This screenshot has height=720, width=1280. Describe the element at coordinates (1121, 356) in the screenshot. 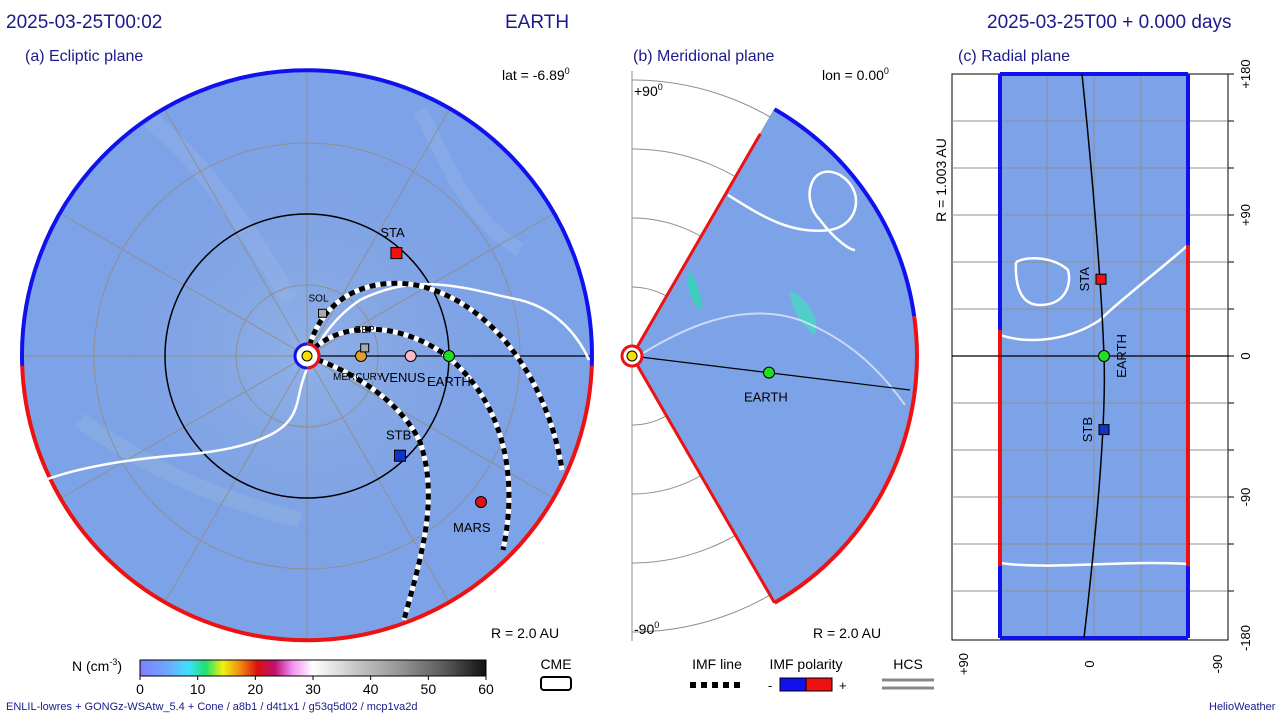

I see `radial-body-label-earth: EARTH` at that location.